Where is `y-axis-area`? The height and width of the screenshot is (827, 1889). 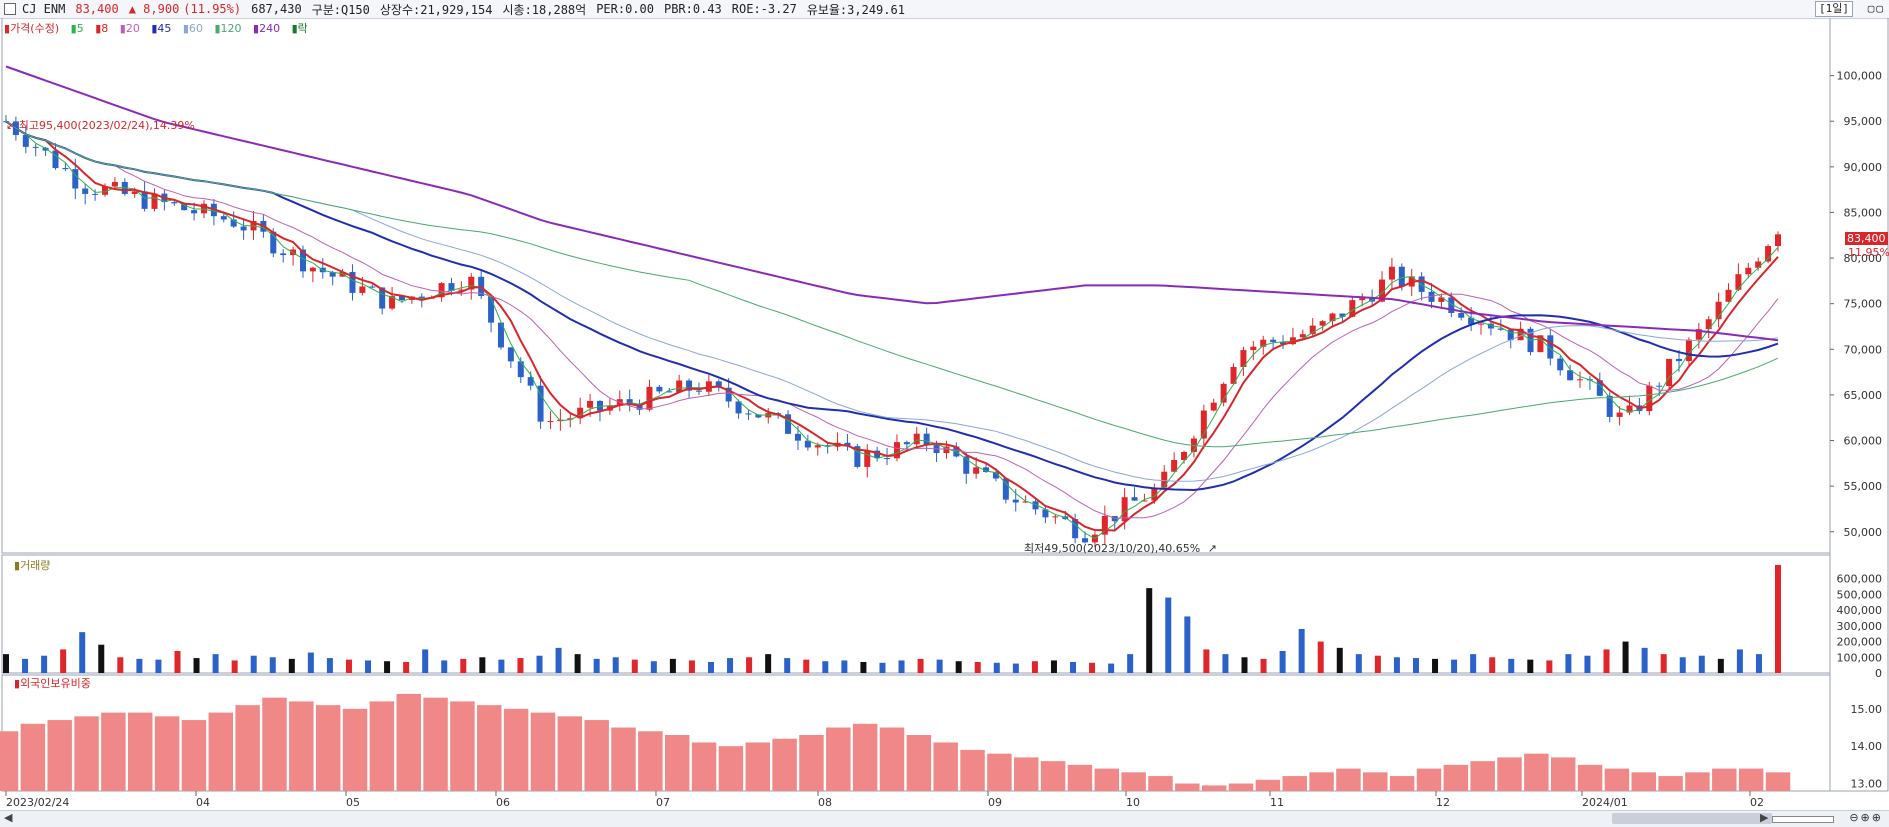 y-axis-area is located at coordinates (1859, 405).